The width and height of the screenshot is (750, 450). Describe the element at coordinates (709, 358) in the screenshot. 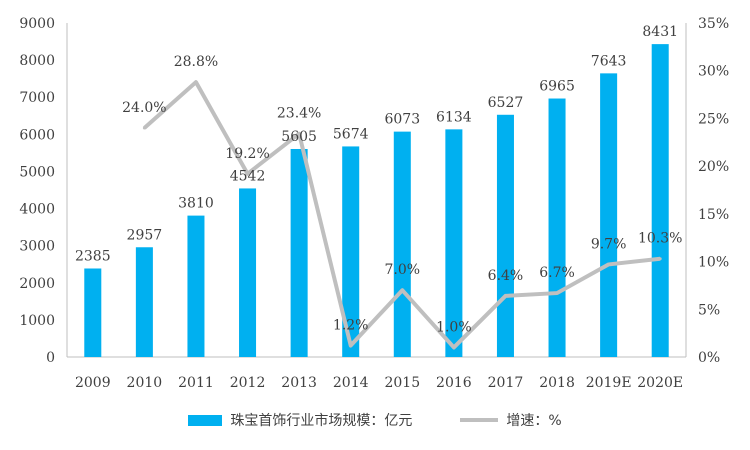

I see `y-right-tick-label: 0%` at that location.